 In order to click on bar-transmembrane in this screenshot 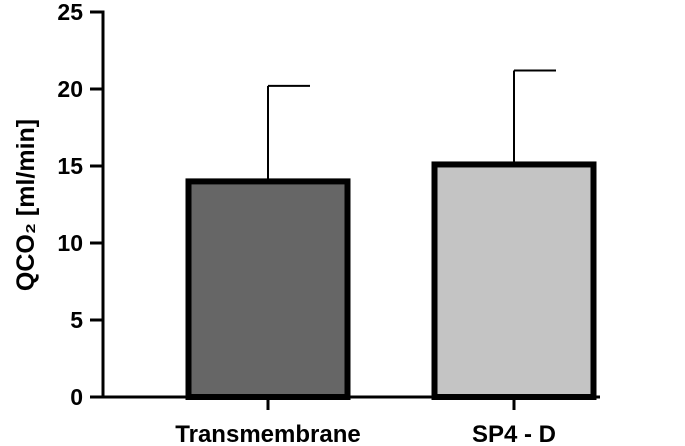, I will do `click(268, 289)`.